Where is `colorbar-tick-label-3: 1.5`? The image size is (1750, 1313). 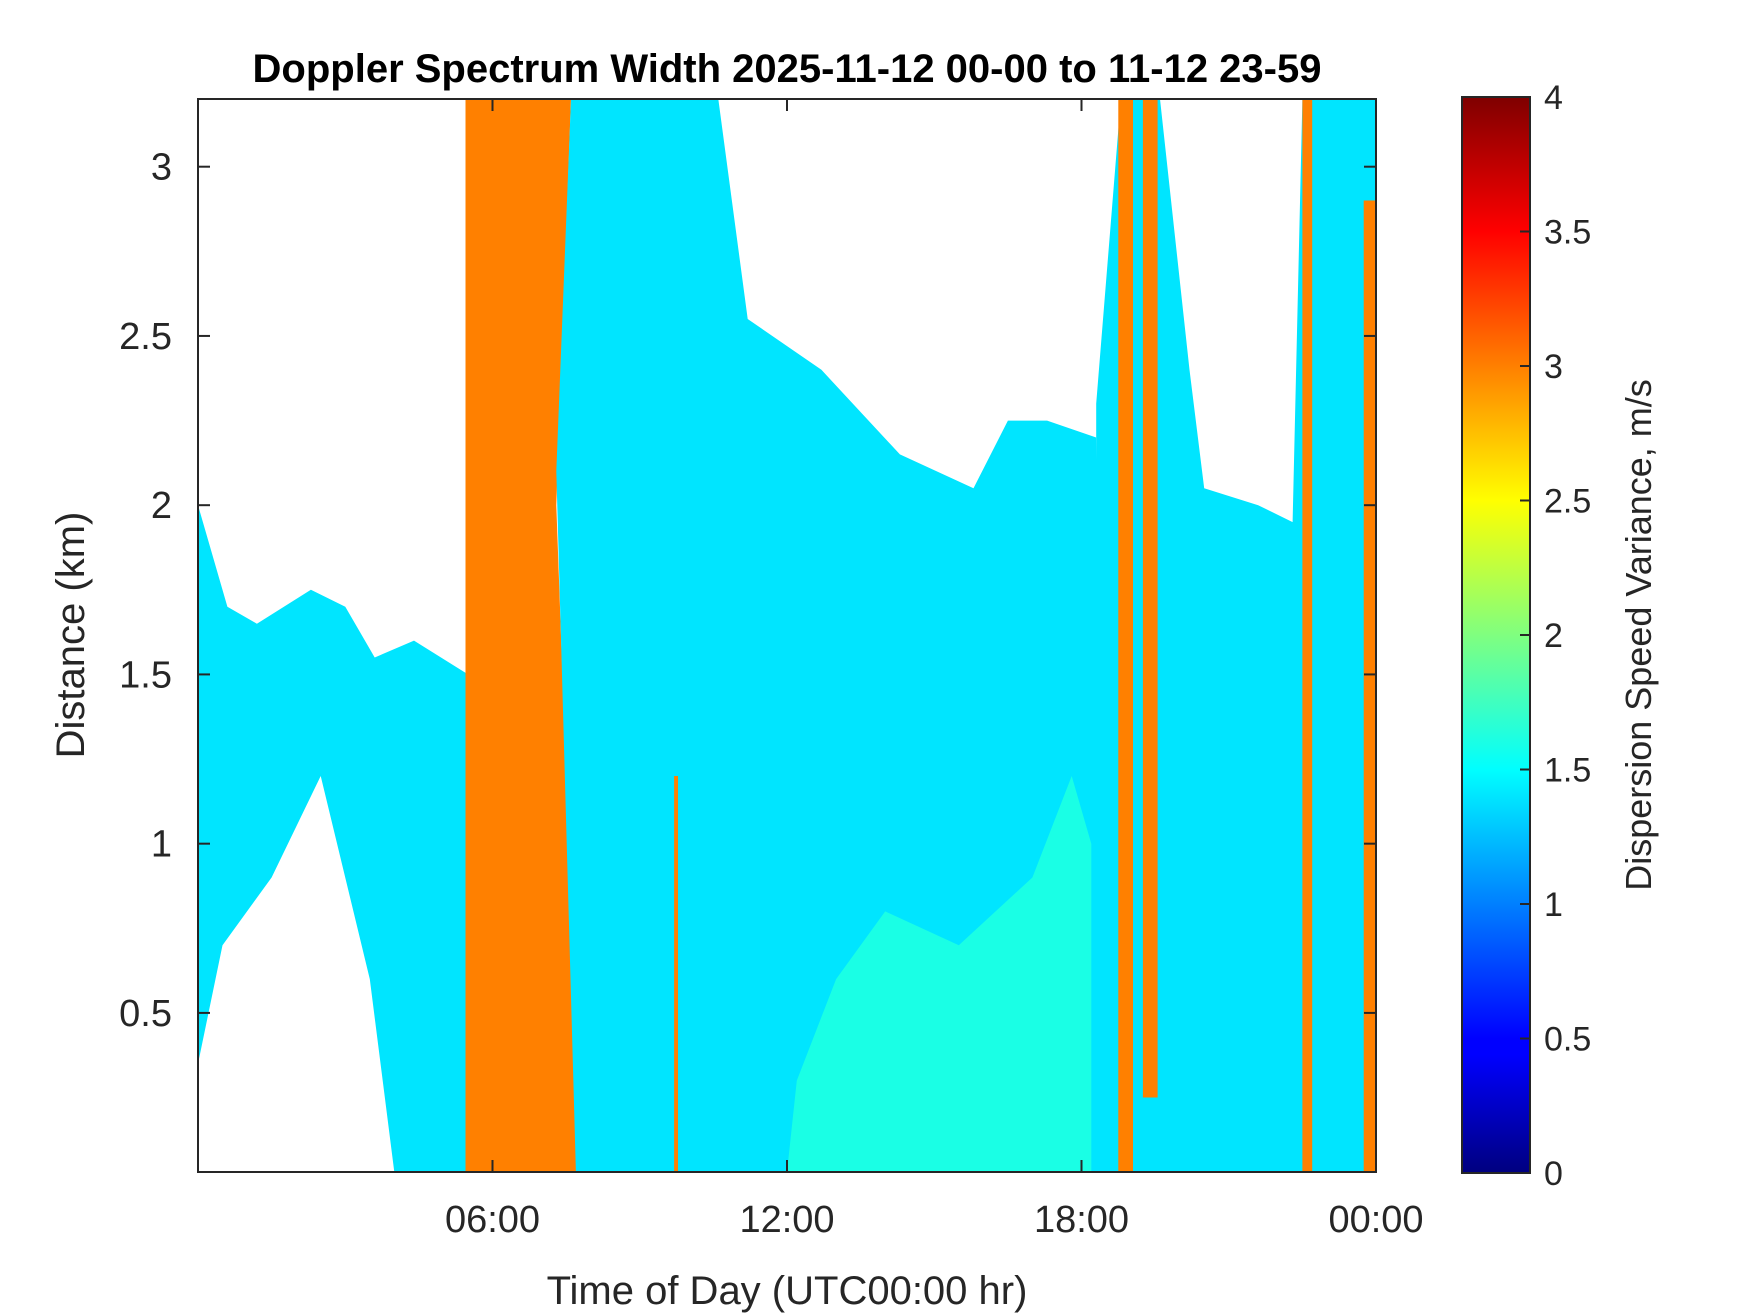 colorbar-tick-label-3: 1.5 is located at coordinates (1567, 771).